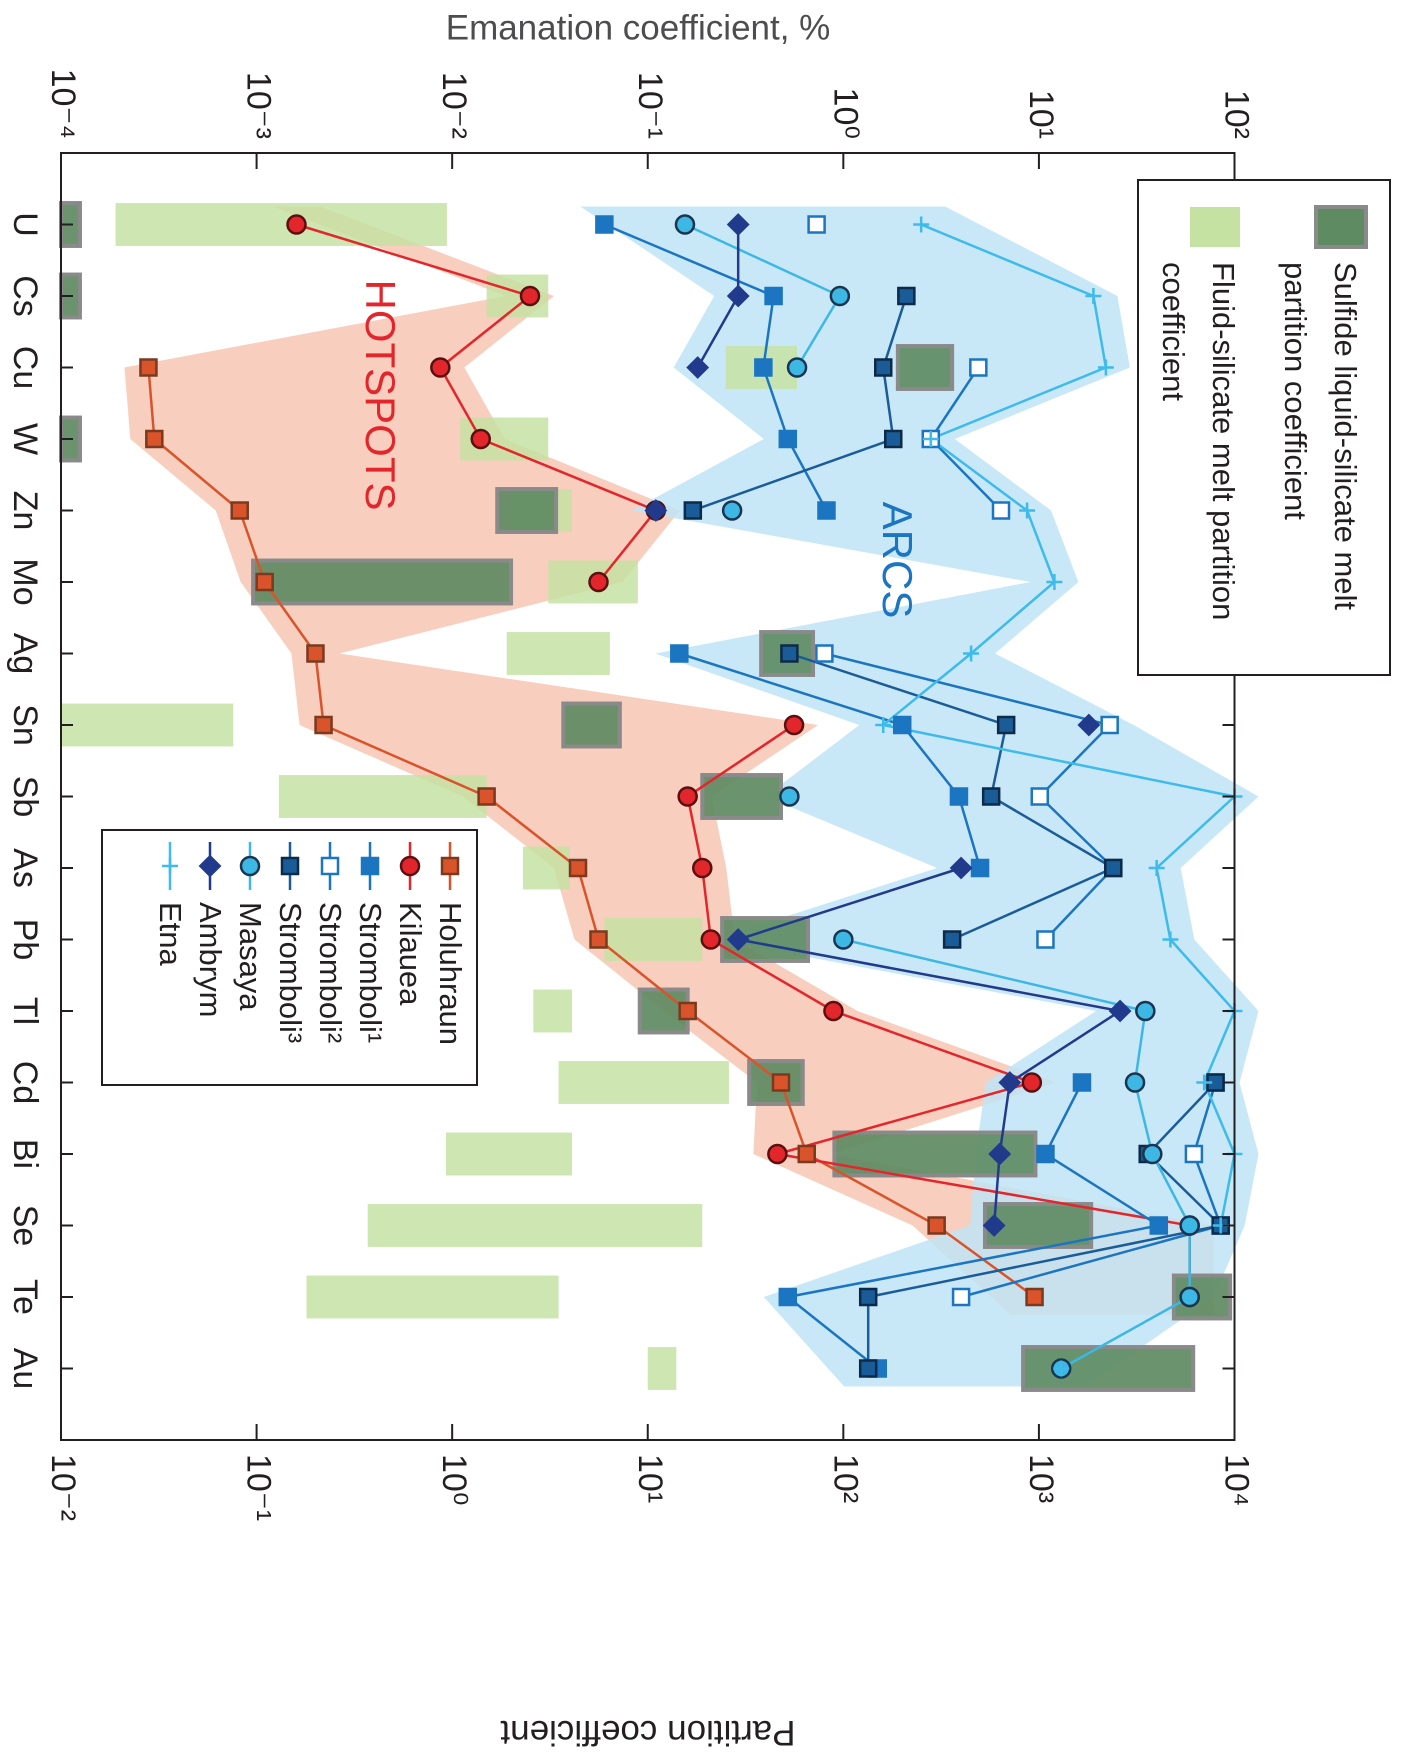  I want to click on legend-label: Ambrym, so click(210, 959).